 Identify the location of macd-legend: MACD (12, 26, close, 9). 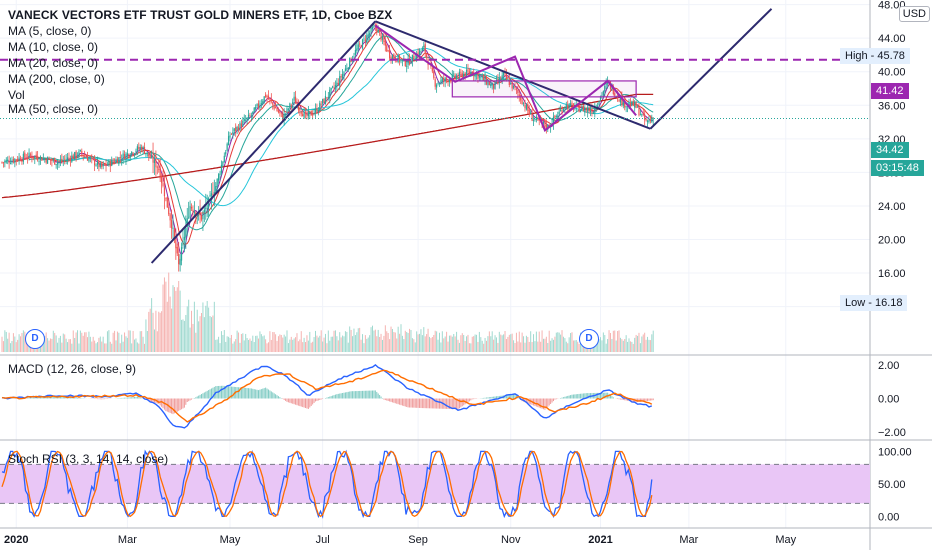
(72, 369).